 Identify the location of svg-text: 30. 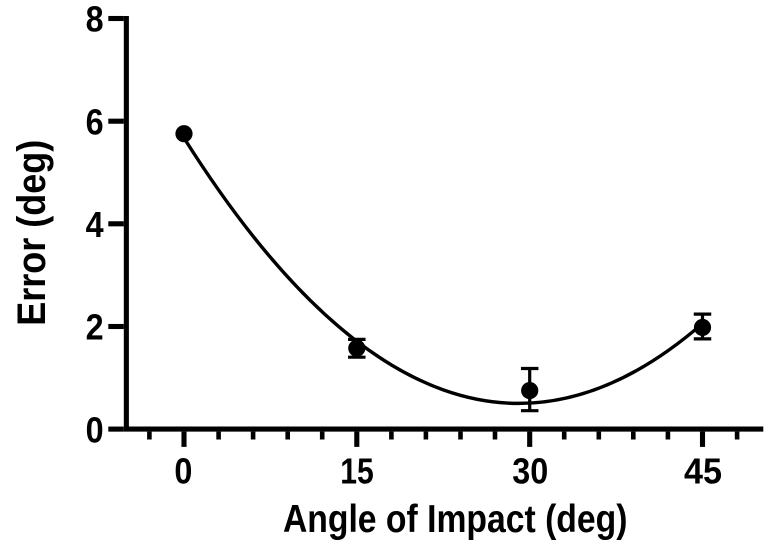
(530, 471).